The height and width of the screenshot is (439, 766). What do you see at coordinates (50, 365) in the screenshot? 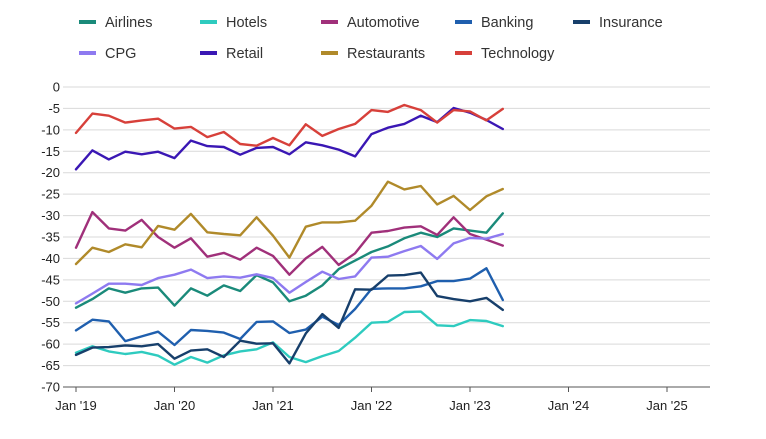
I see `y-tick-label: -65` at bounding box center [50, 365].